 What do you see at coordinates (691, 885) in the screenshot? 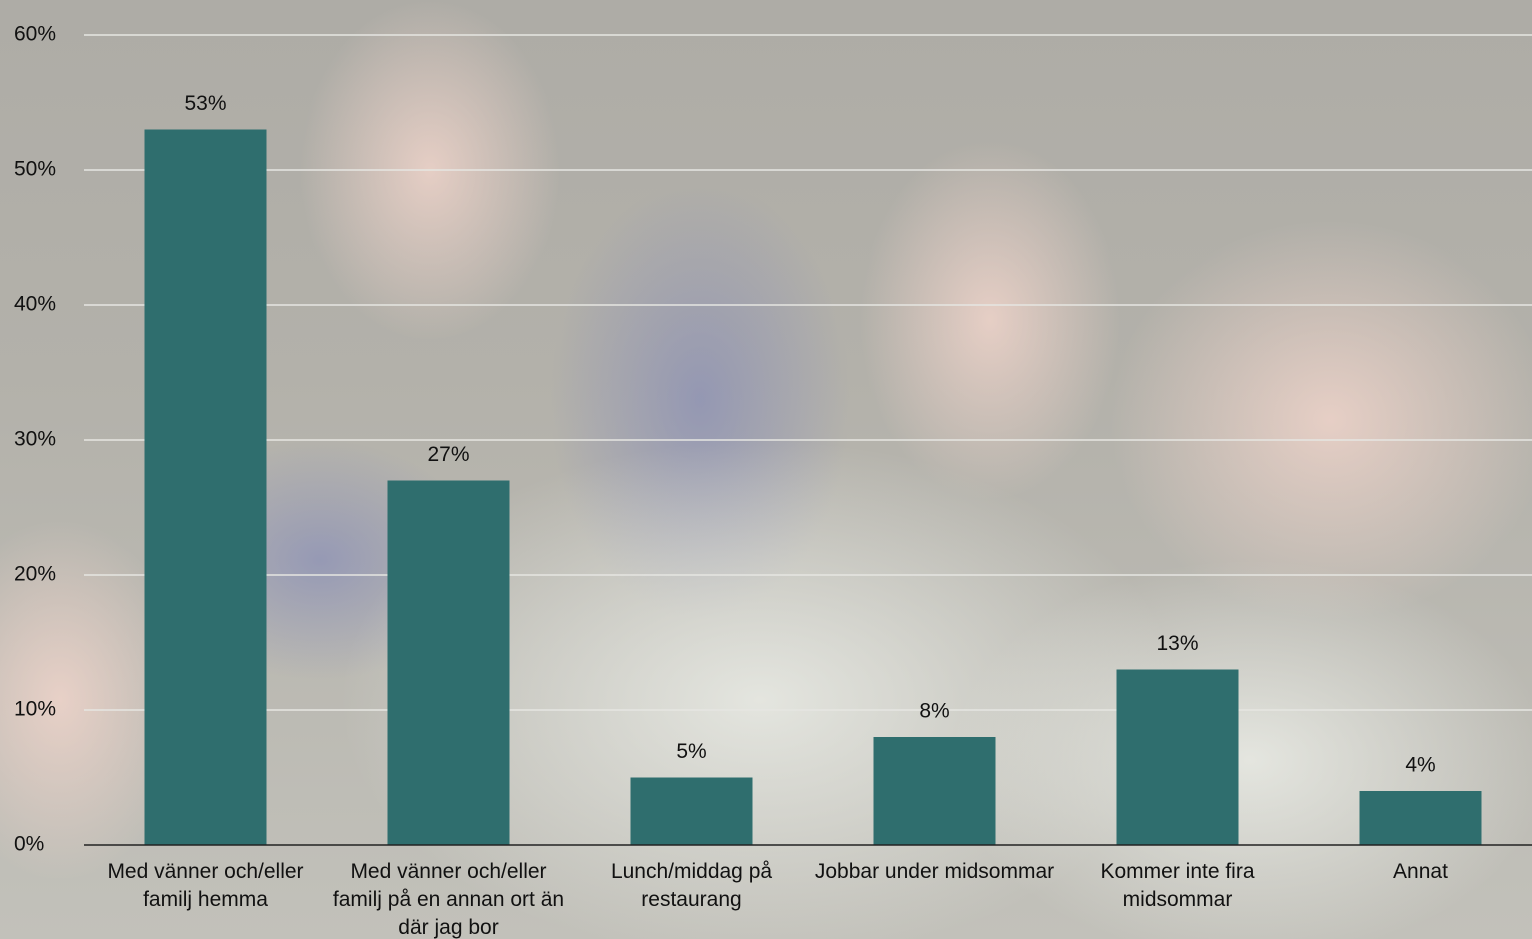
I see `x-tick-label: Lunch/middag på restaurang` at bounding box center [691, 885].